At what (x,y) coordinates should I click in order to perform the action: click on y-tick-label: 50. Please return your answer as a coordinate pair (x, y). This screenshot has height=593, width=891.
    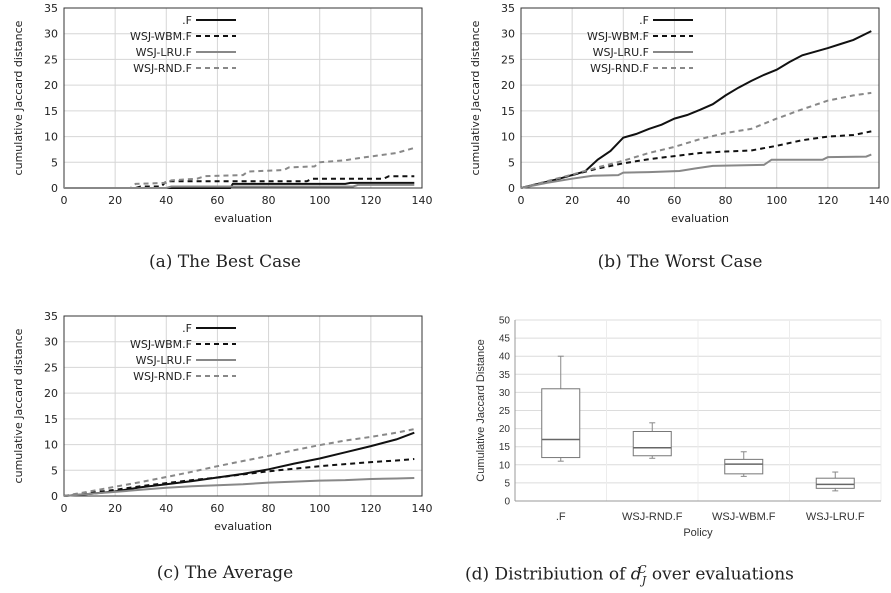
    Looking at the image, I should click on (505, 321).